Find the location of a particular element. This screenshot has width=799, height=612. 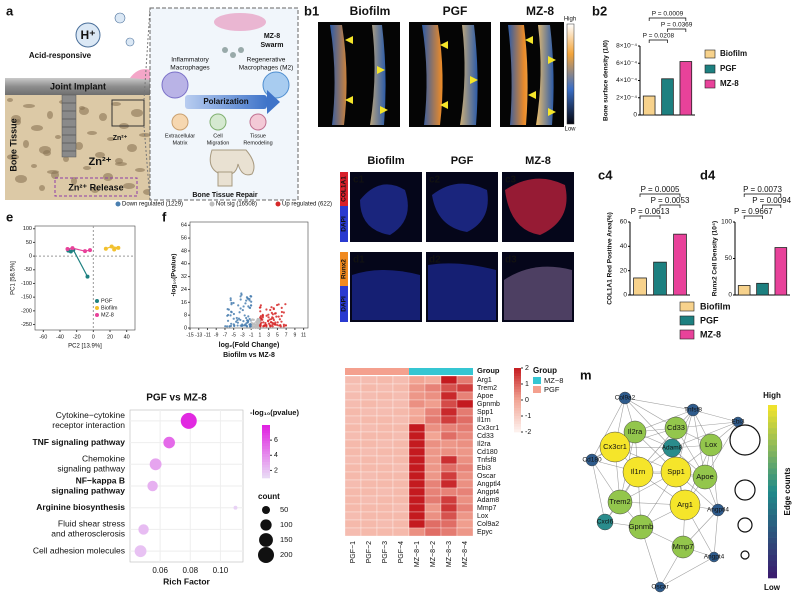

size-legend-marker is located at coordinates (266, 555).